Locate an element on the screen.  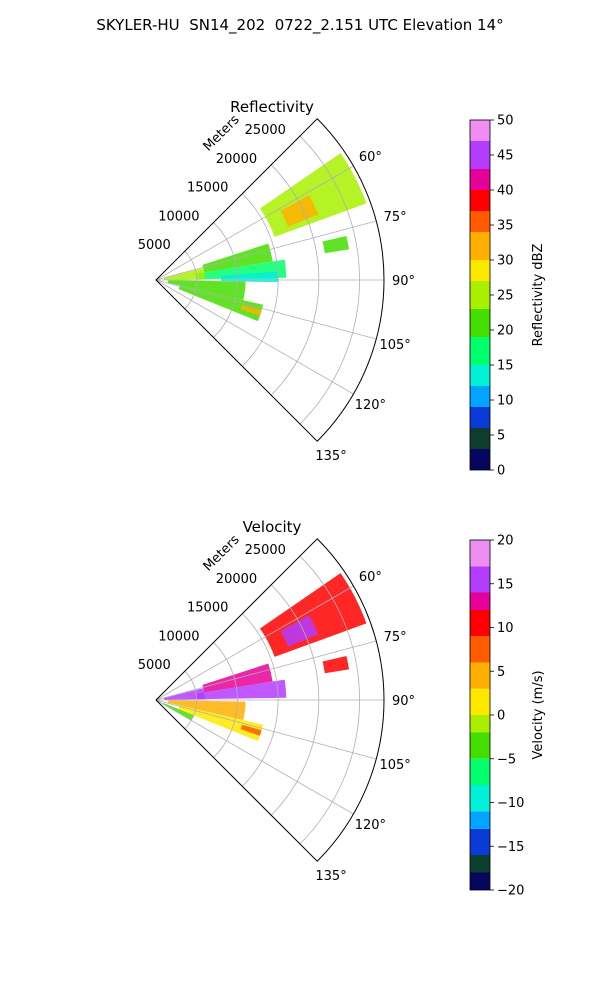
colorbar-label: Reflectivity dBZ is located at coordinates (538, 295).